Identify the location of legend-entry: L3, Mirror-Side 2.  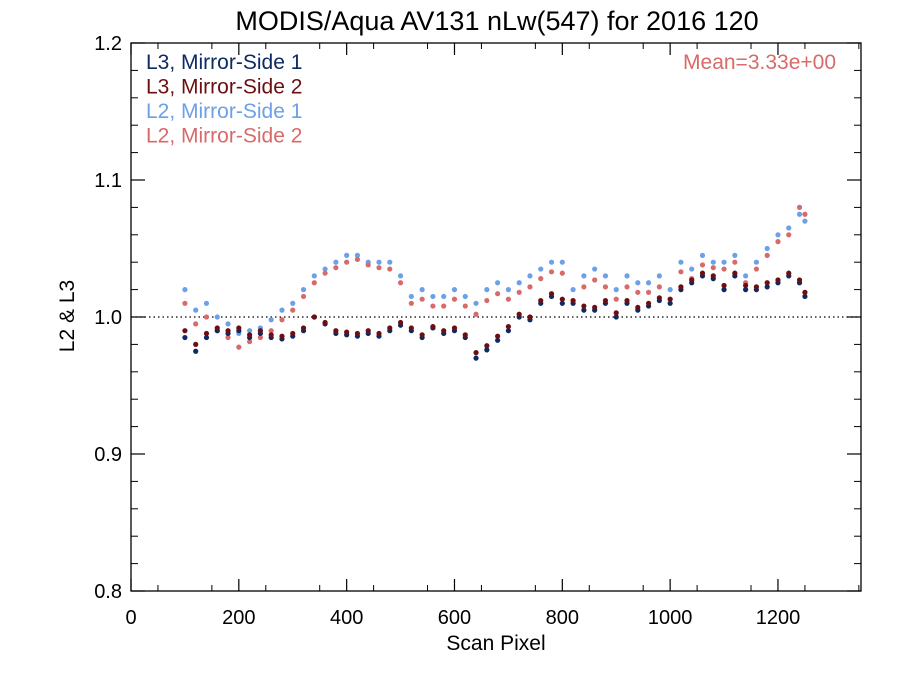
(224, 87).